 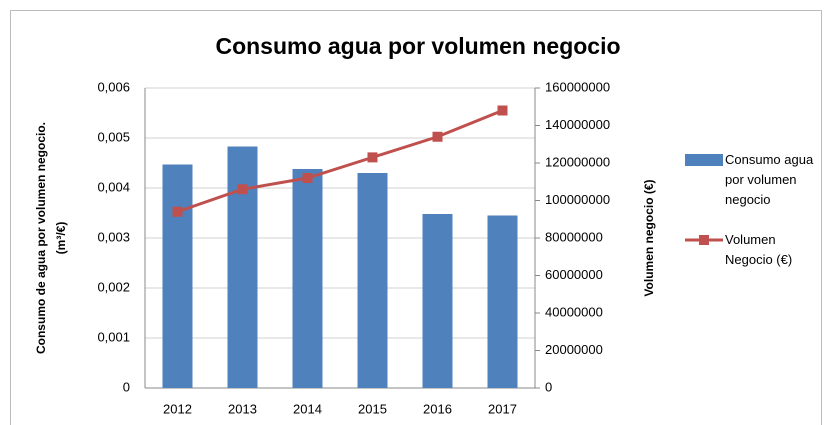 What do you see at coordinates (574, 274) in the screenshot?
I see `y2-tick-label: 60000000` at bounding box center [574, 274].